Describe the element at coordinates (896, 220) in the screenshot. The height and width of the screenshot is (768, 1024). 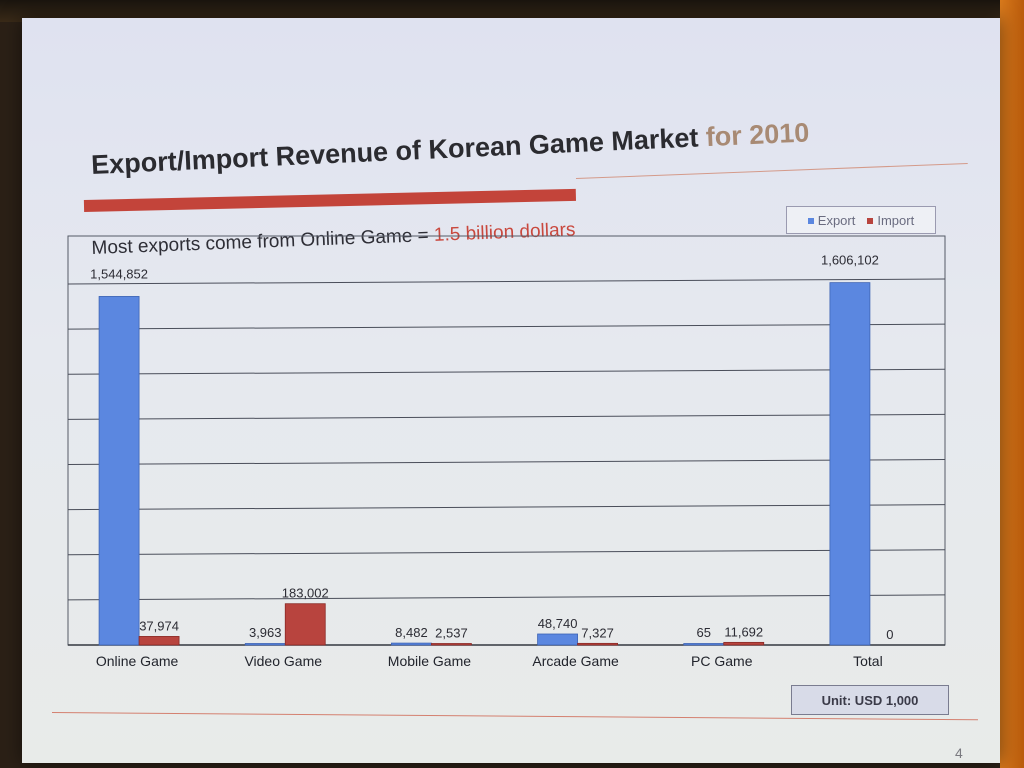
I see `legend-label-import: Import` at that location.